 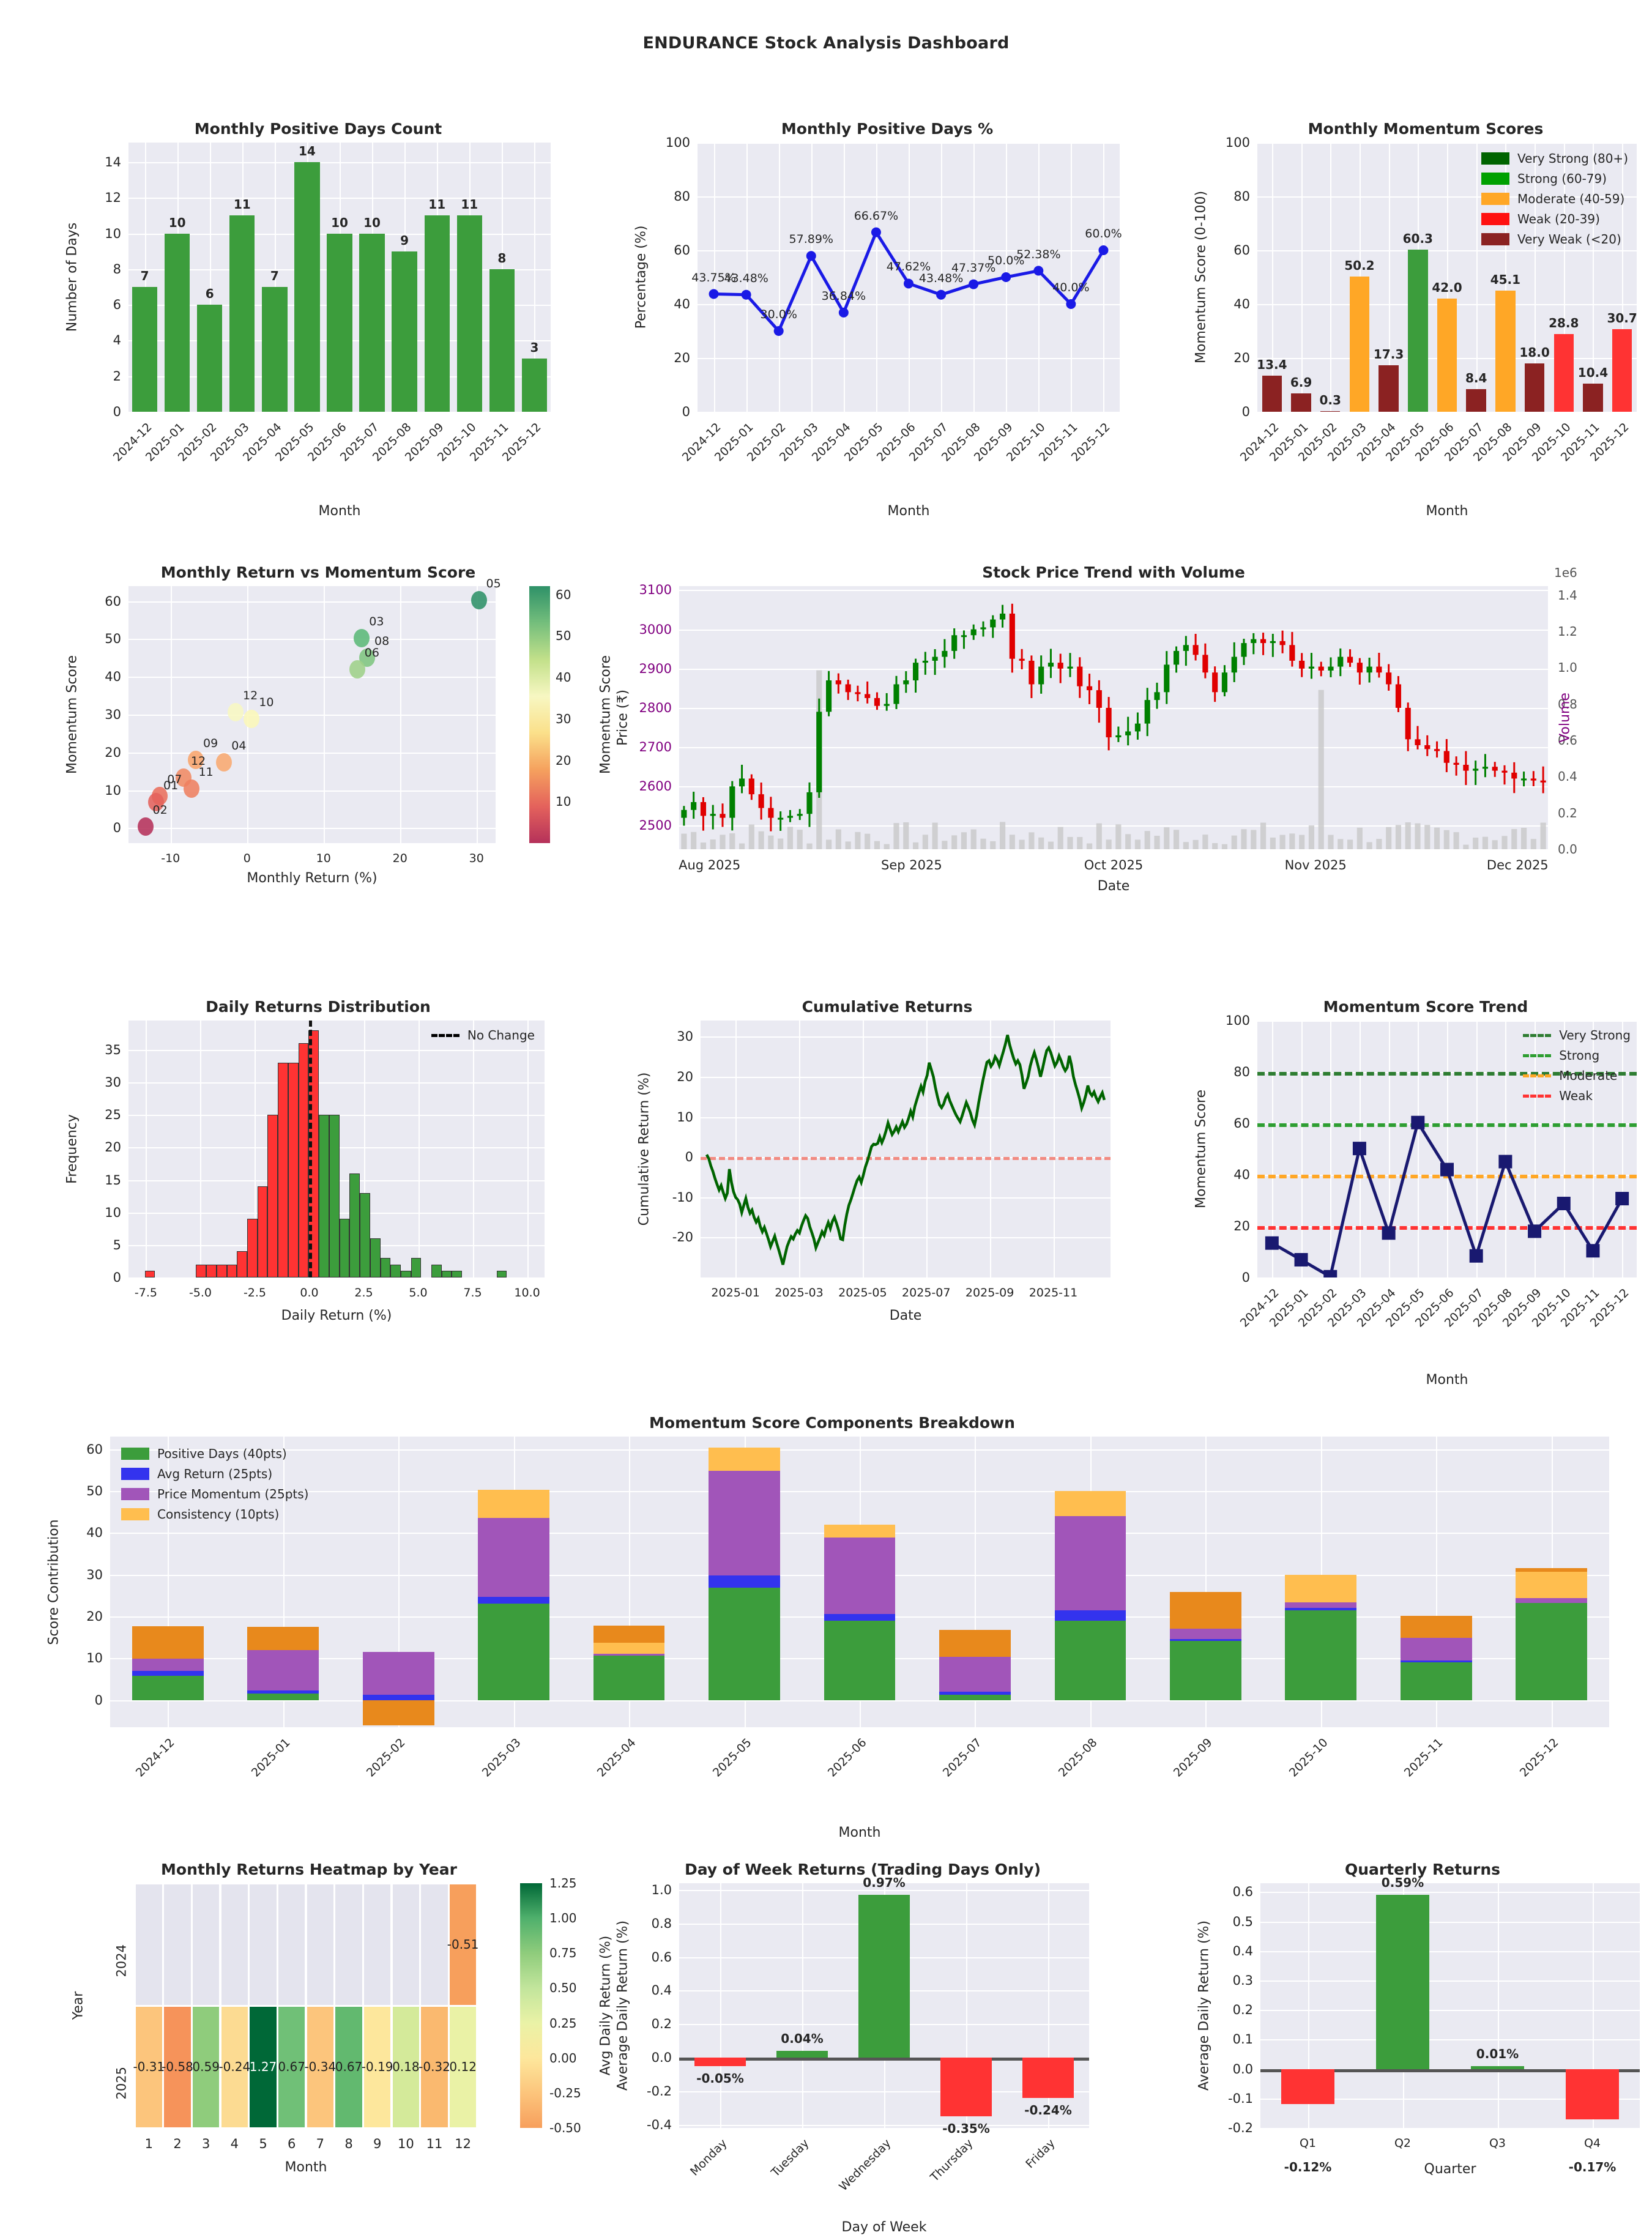 What do you see at coordinates (1577, 1035) in the screenshot?
I see `legend-item: Very Strong` at bounding box center [1577, 1035].